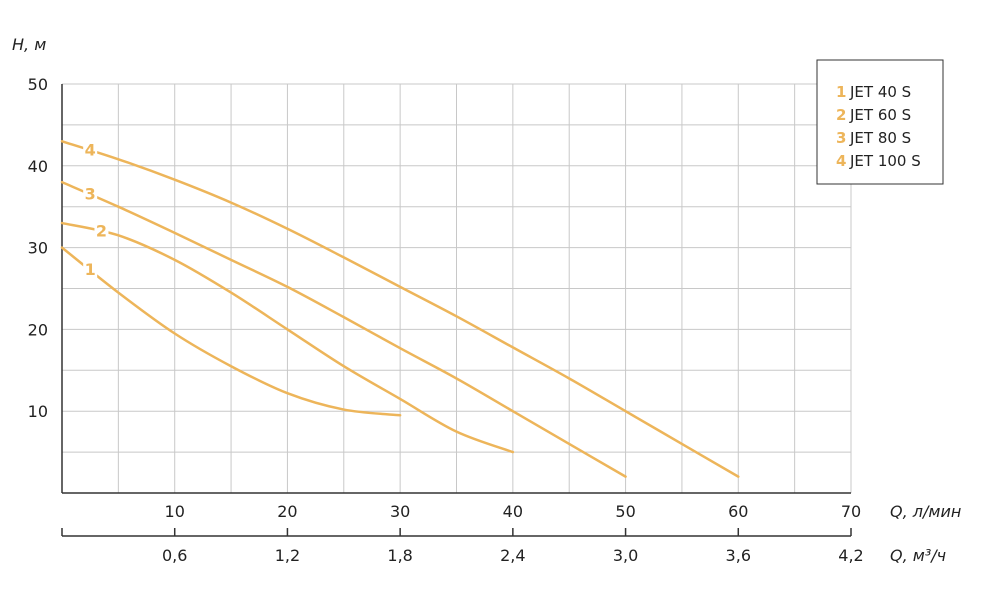 Image resolution: width=1000 pixels, height=610 pixels. What do you see at coordinates (175, 511) in the screenshot?
I see `x-tick-label: 10` at bounding box center [175, 511].